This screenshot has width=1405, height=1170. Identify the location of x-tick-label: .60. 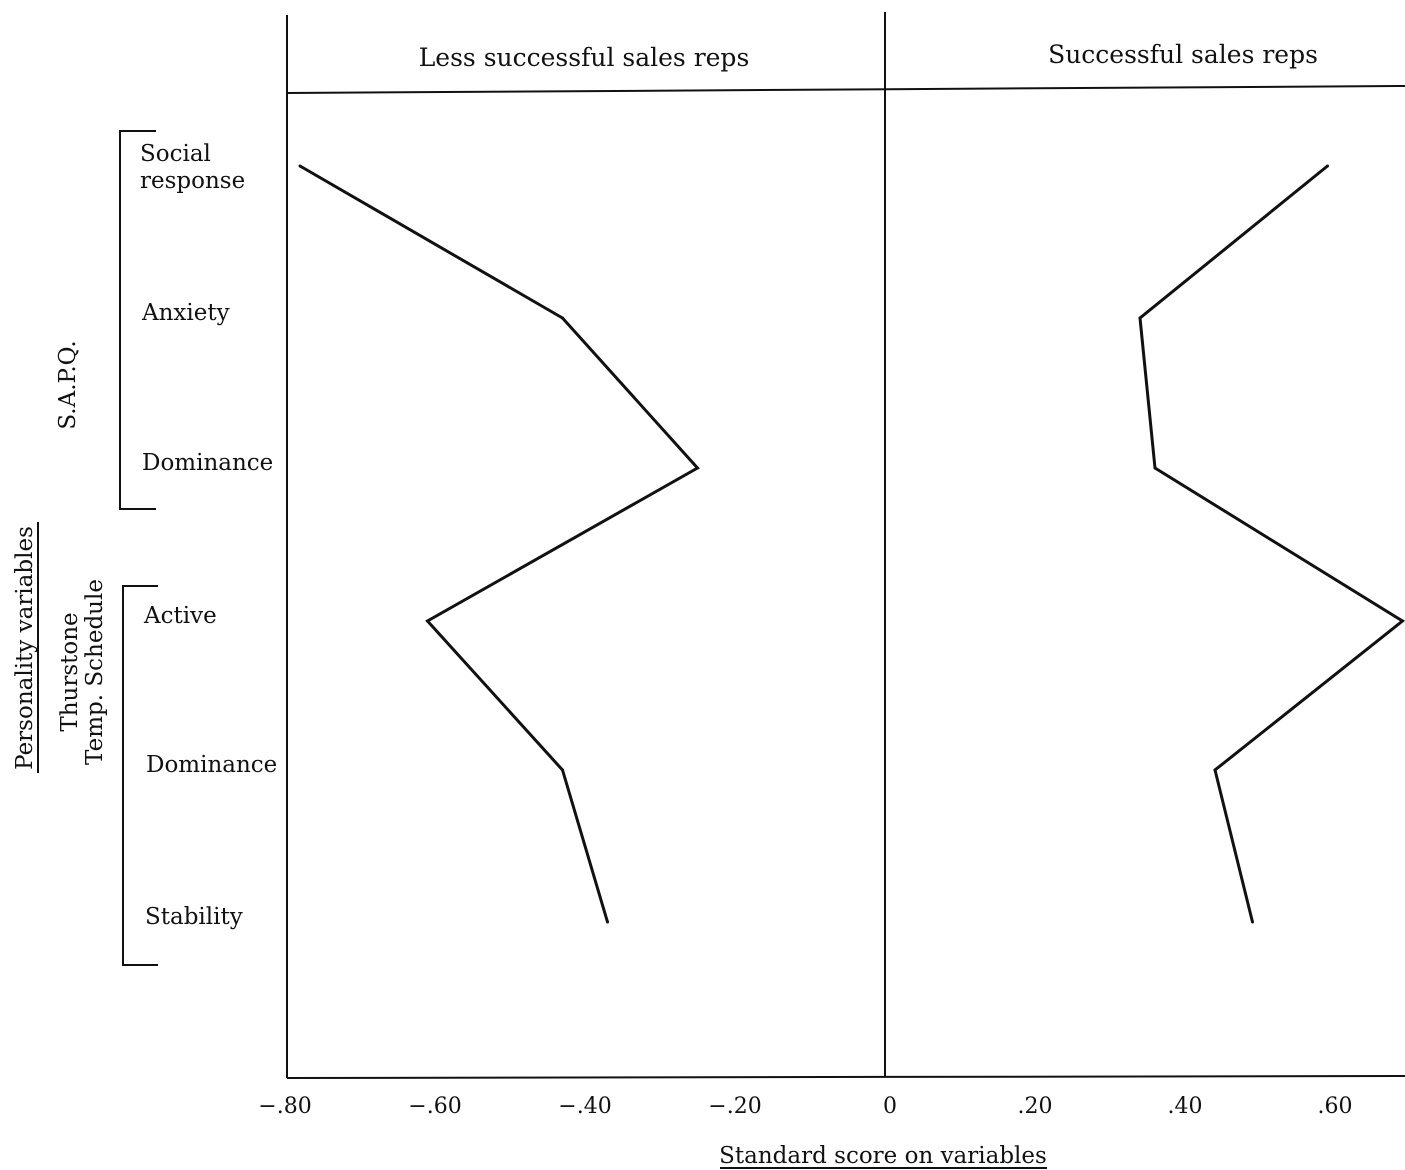
(1335, 1106).